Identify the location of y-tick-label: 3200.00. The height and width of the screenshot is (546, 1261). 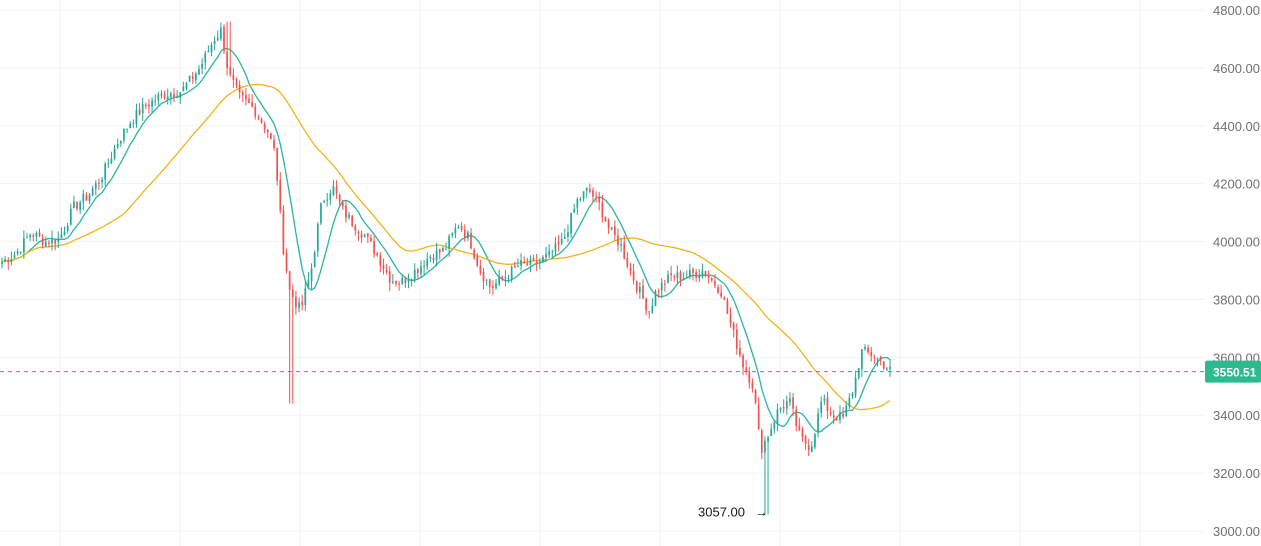
(1236, 473).